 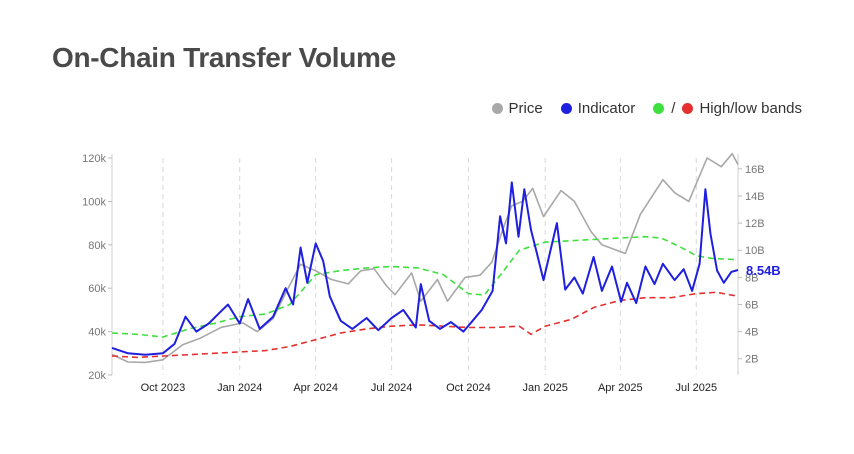 I want to click on current-value-label: 8.54B, so click(x=763, y=270).